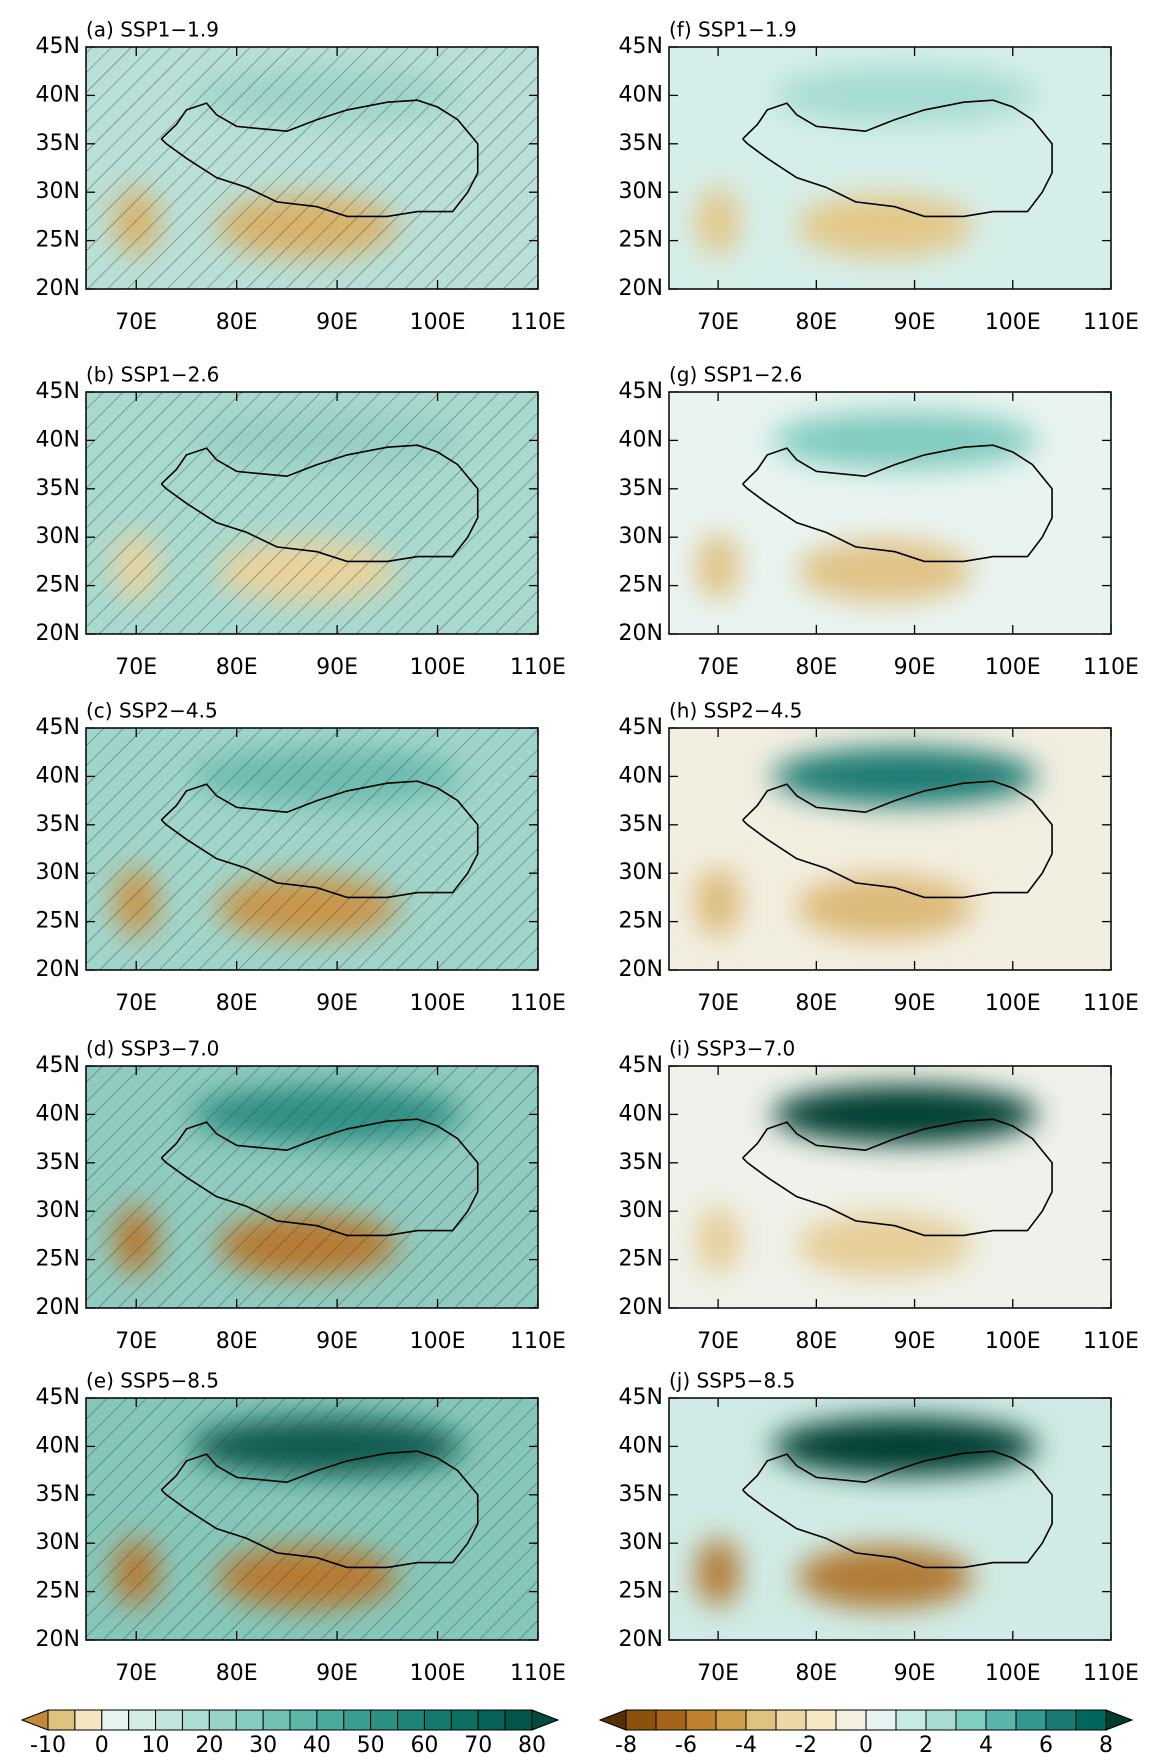  I want to click on colorbar-label: -10, so click(48, 1745).